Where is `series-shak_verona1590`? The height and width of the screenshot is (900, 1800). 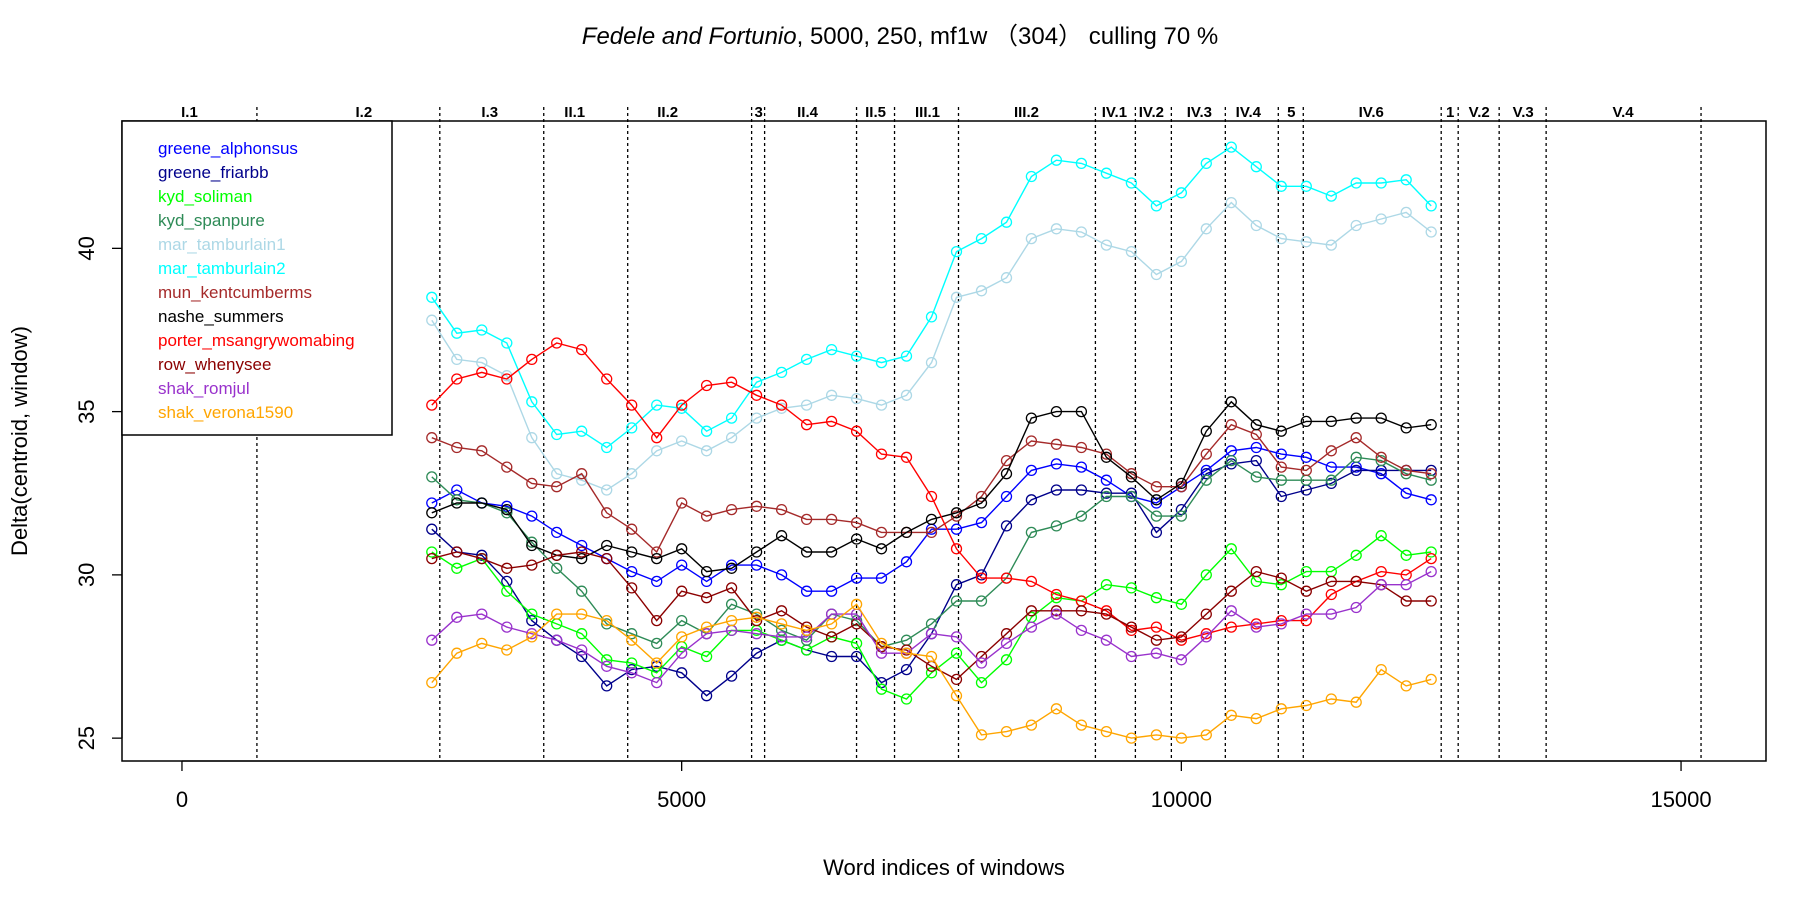
series-shak_verona1590 is located at coordinates (931, 671).